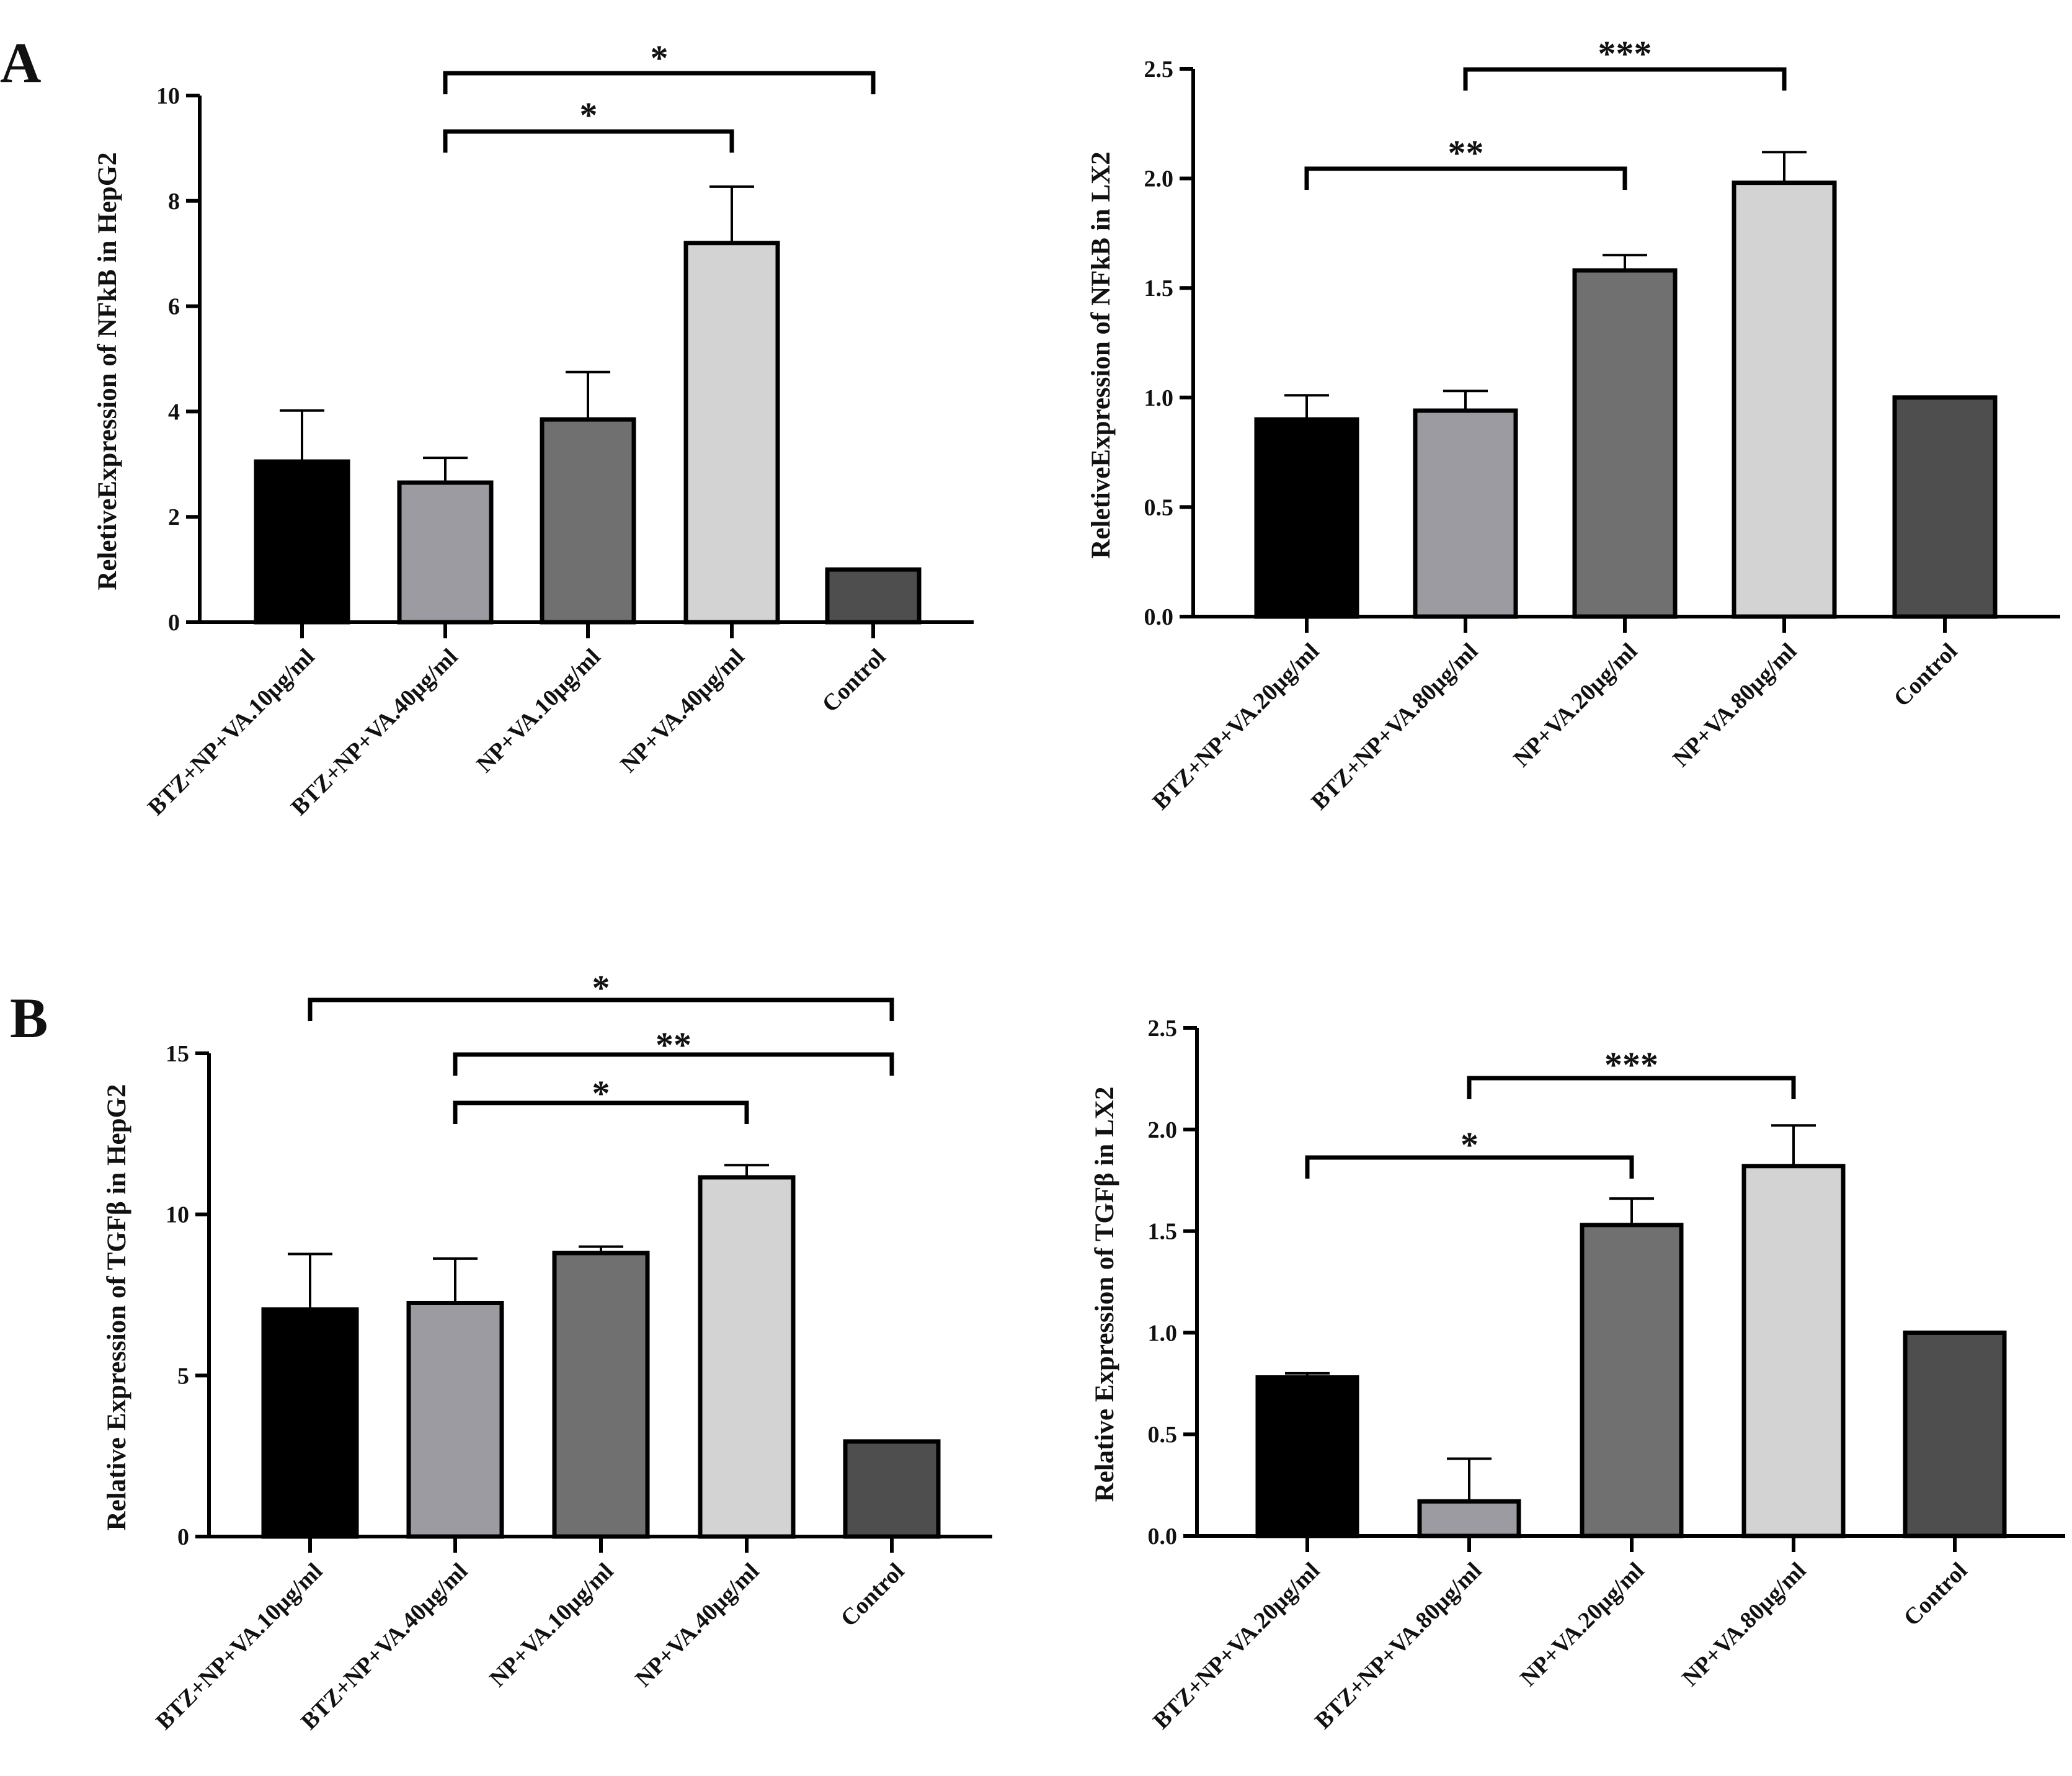 This screenshot has height=1776, width=2072. What do you see at coordinates (1102, 354) in the screenshot?
I see `y-axis-label: ReletiveExpression of NFkB in LX2` at bounding box center [1102, 354].